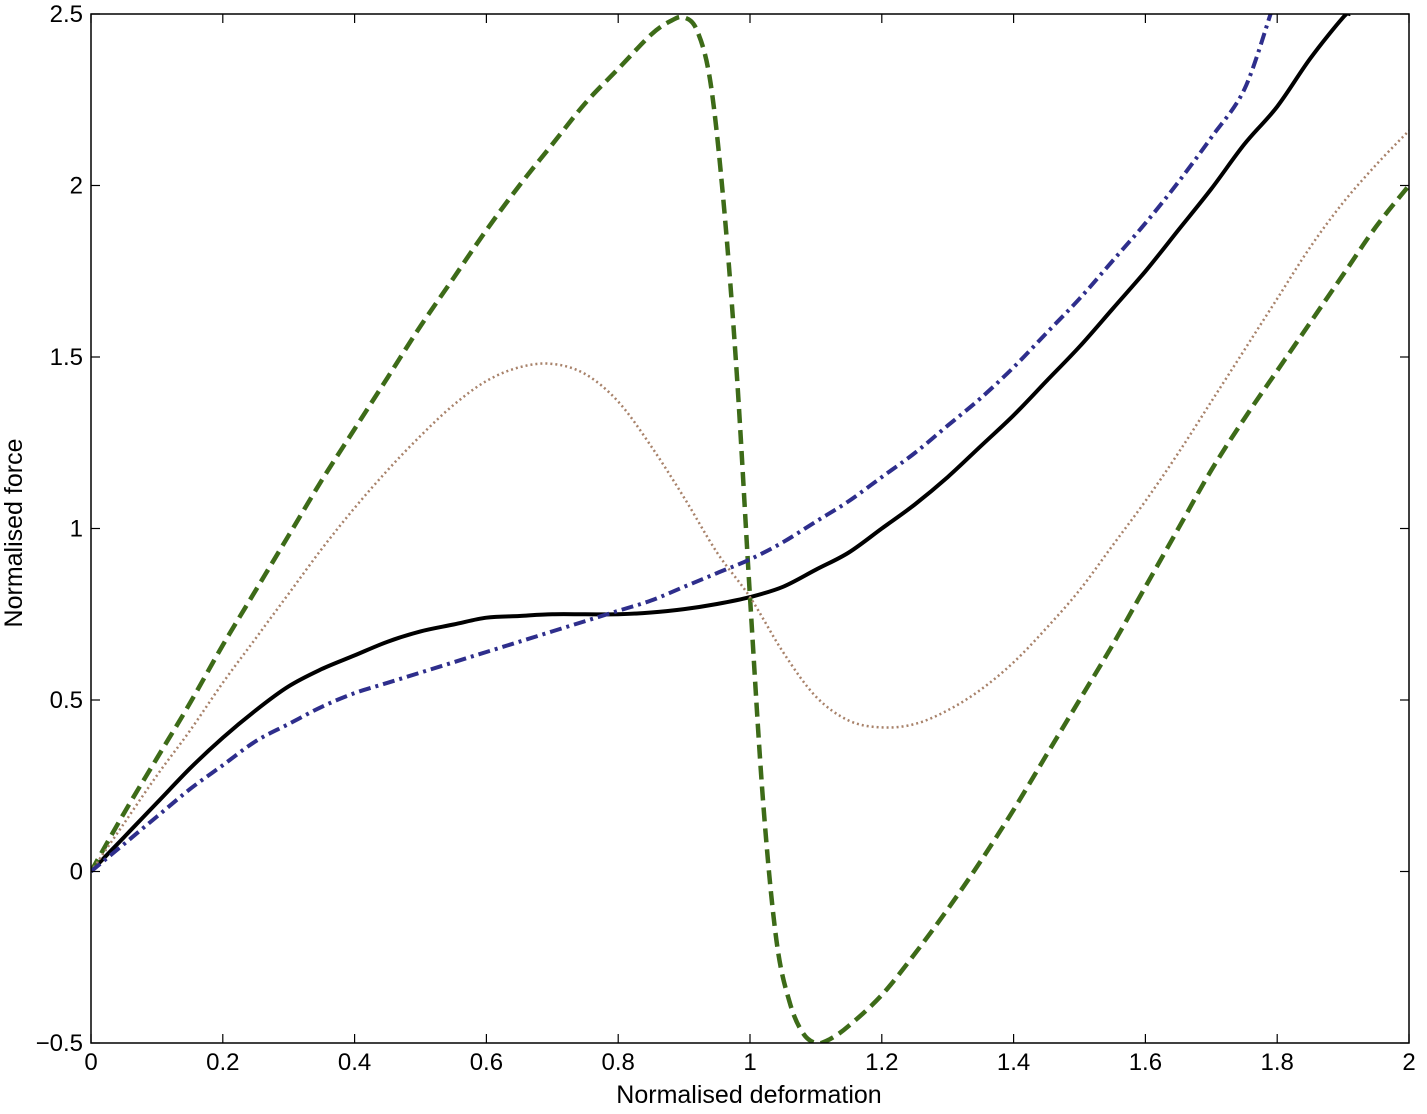 This screenshot has height=1114, width=1427. I want to click on x-tick-label: 1.8, so click(1277, 1062).